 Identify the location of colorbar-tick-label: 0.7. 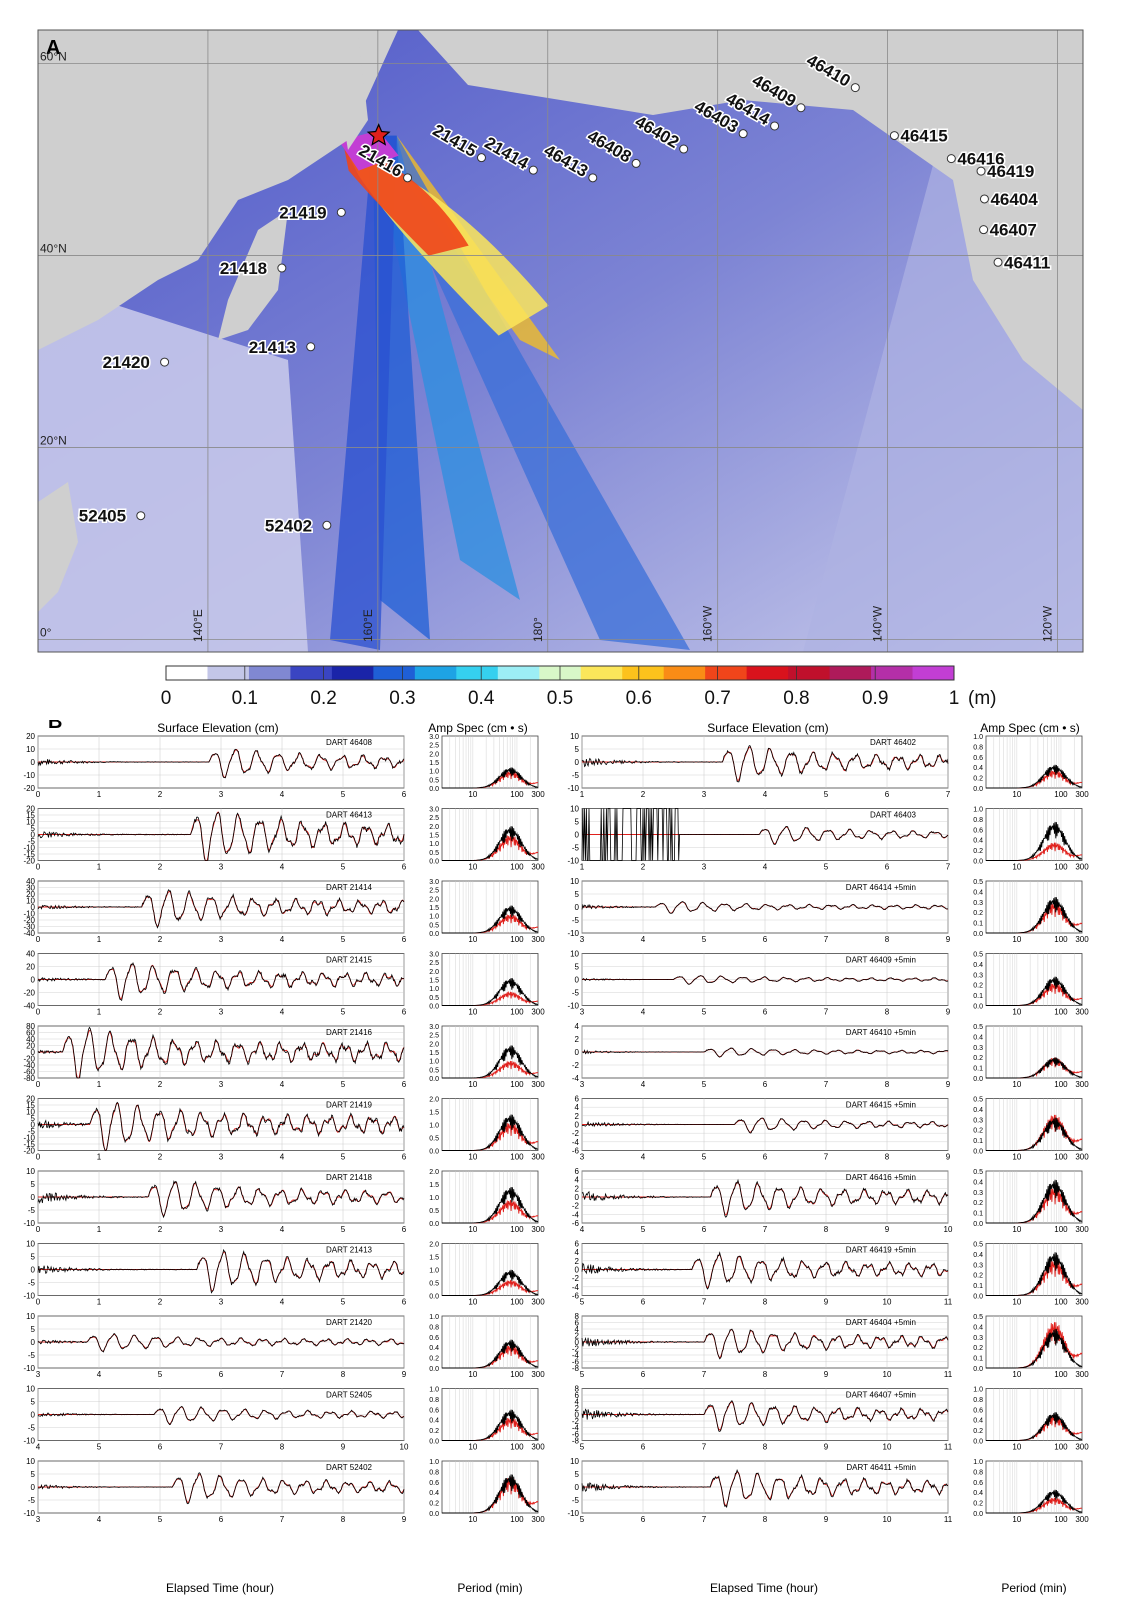
(717, 698).